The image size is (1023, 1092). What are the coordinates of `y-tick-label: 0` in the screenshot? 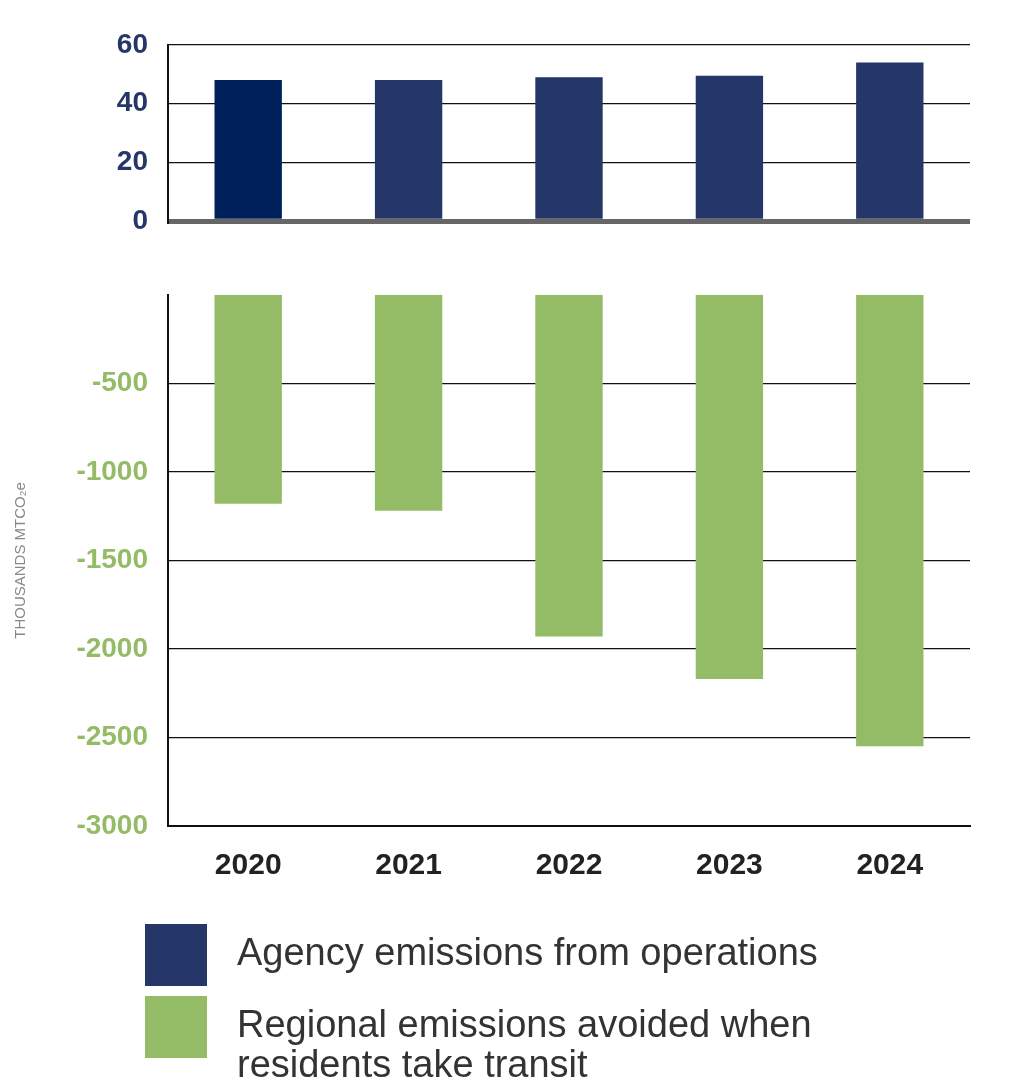 It's located at (140, 219).